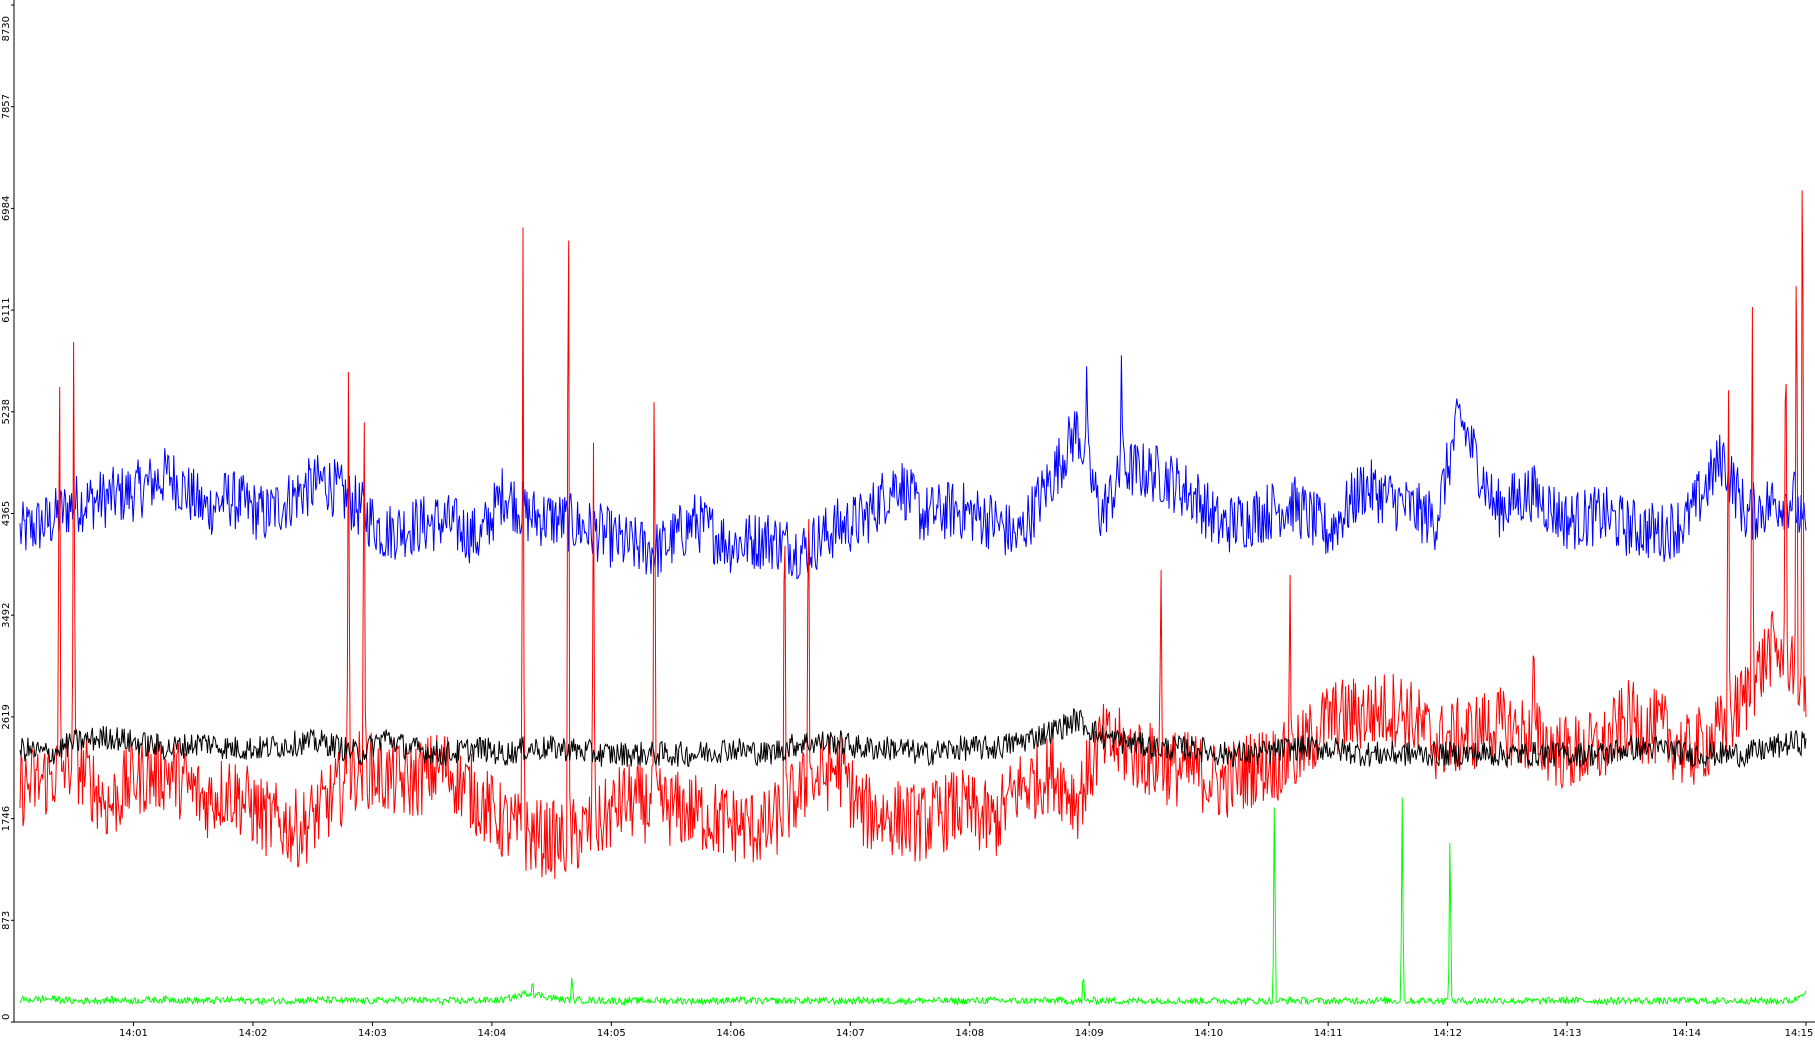 The height and width of the screenshot is (1043, 1815). What do you see at coordinates (6, 716) in the screenshot?
I see `y-tick-label: 2619` at bounding box center [6, 716].